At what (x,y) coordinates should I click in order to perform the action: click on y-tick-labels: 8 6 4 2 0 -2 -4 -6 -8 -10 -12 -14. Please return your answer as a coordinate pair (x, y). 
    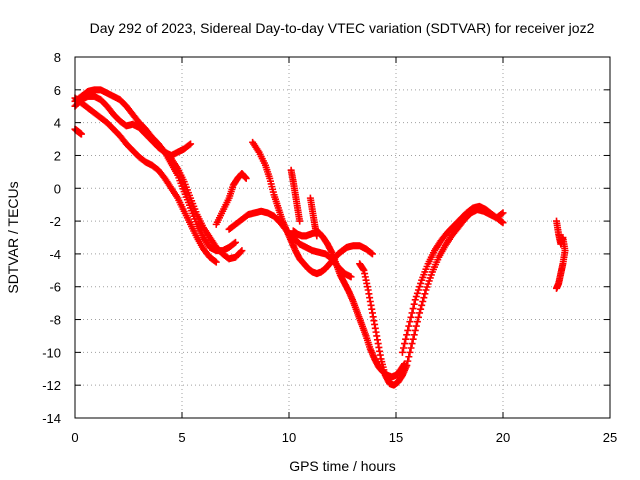
    Looking at the image, I should click on (51, 238).